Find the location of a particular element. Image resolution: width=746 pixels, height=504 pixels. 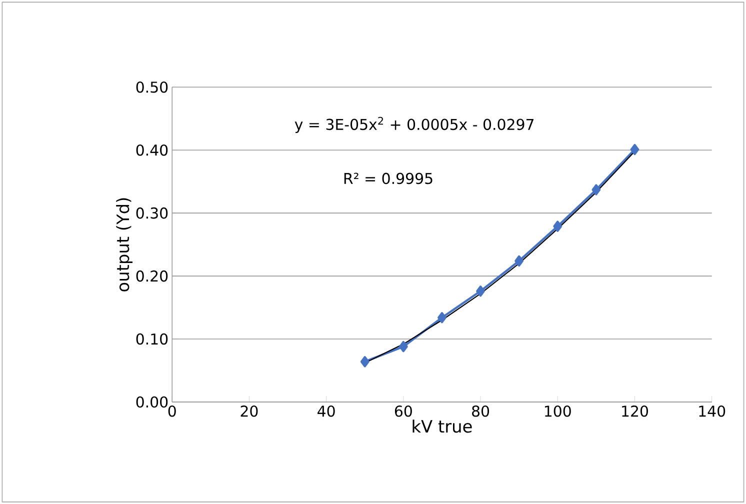

x-tick-label: 100 is located at coordinates (558, 411).